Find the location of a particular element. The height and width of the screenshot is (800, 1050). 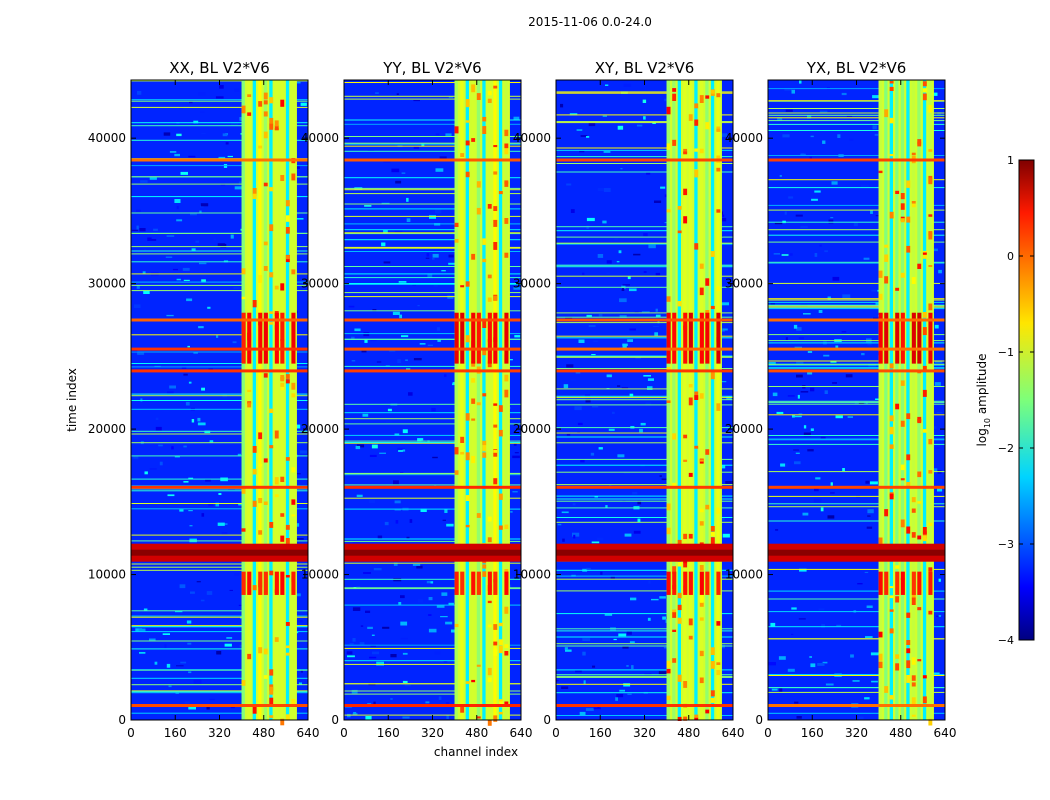

x-tick-label: 160 is located at coordinates (600, 733).